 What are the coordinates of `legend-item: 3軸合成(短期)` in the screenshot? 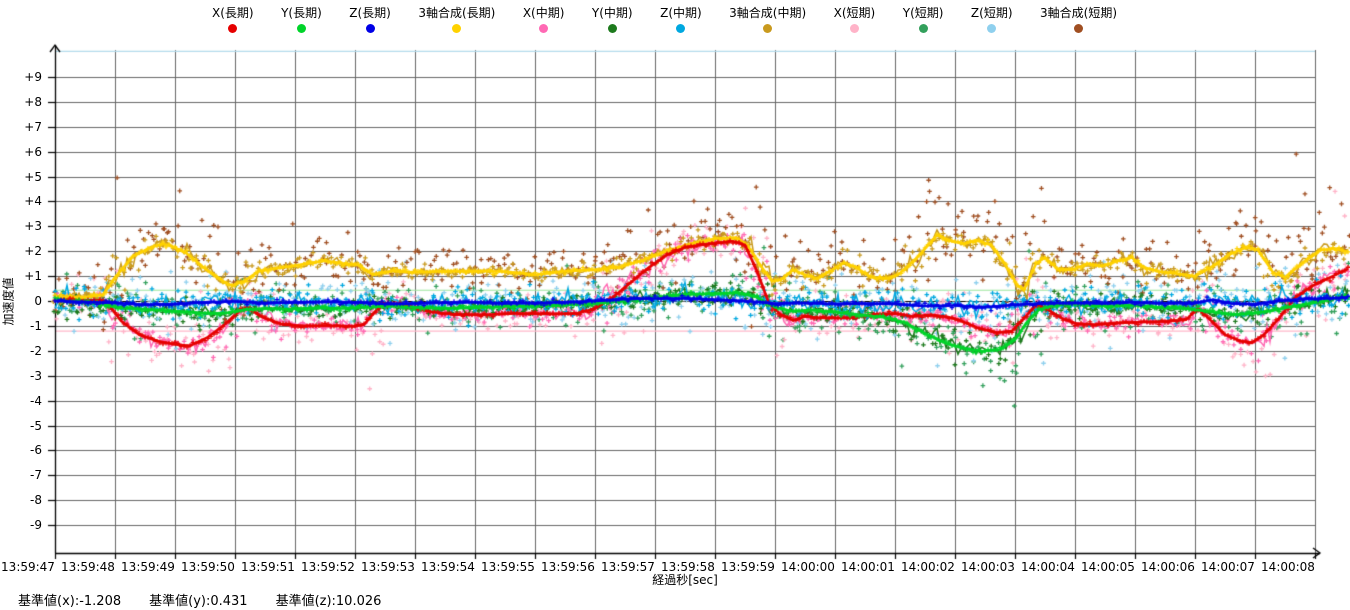 It's located at (1078, 20).